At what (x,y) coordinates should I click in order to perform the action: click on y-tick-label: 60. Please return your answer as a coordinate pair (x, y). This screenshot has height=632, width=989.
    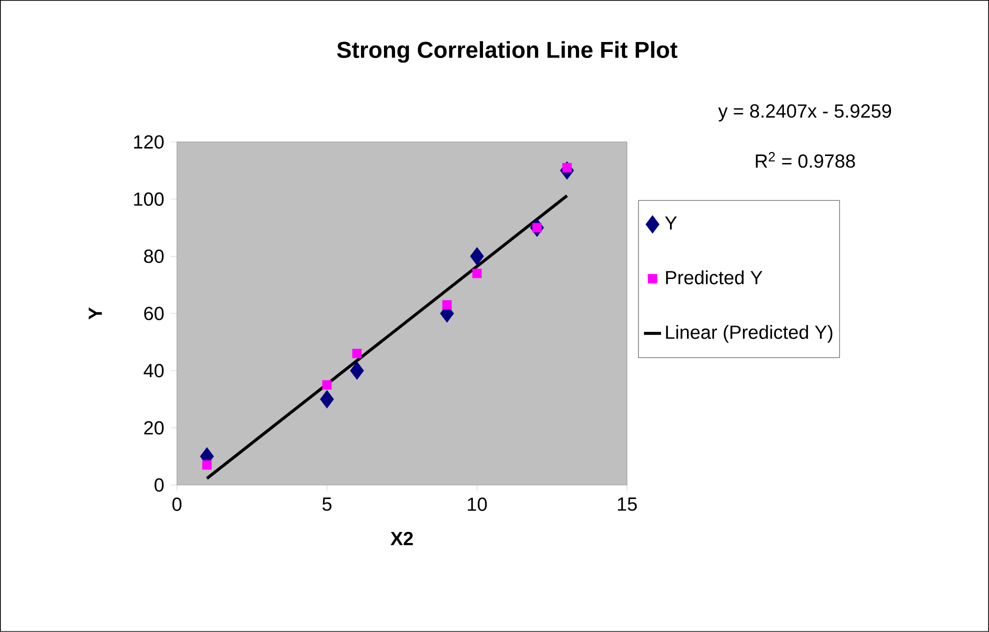
    Looking at the image, I should click on (154, 313).